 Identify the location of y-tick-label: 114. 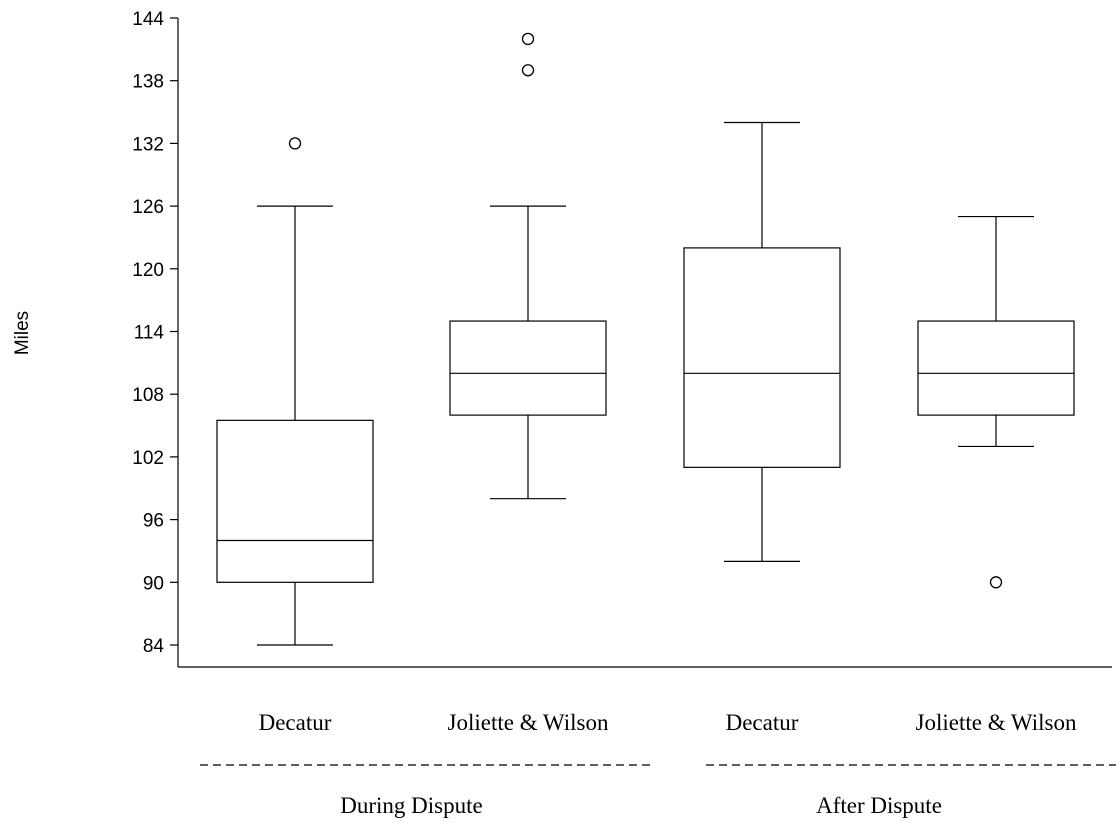
(149, 333).